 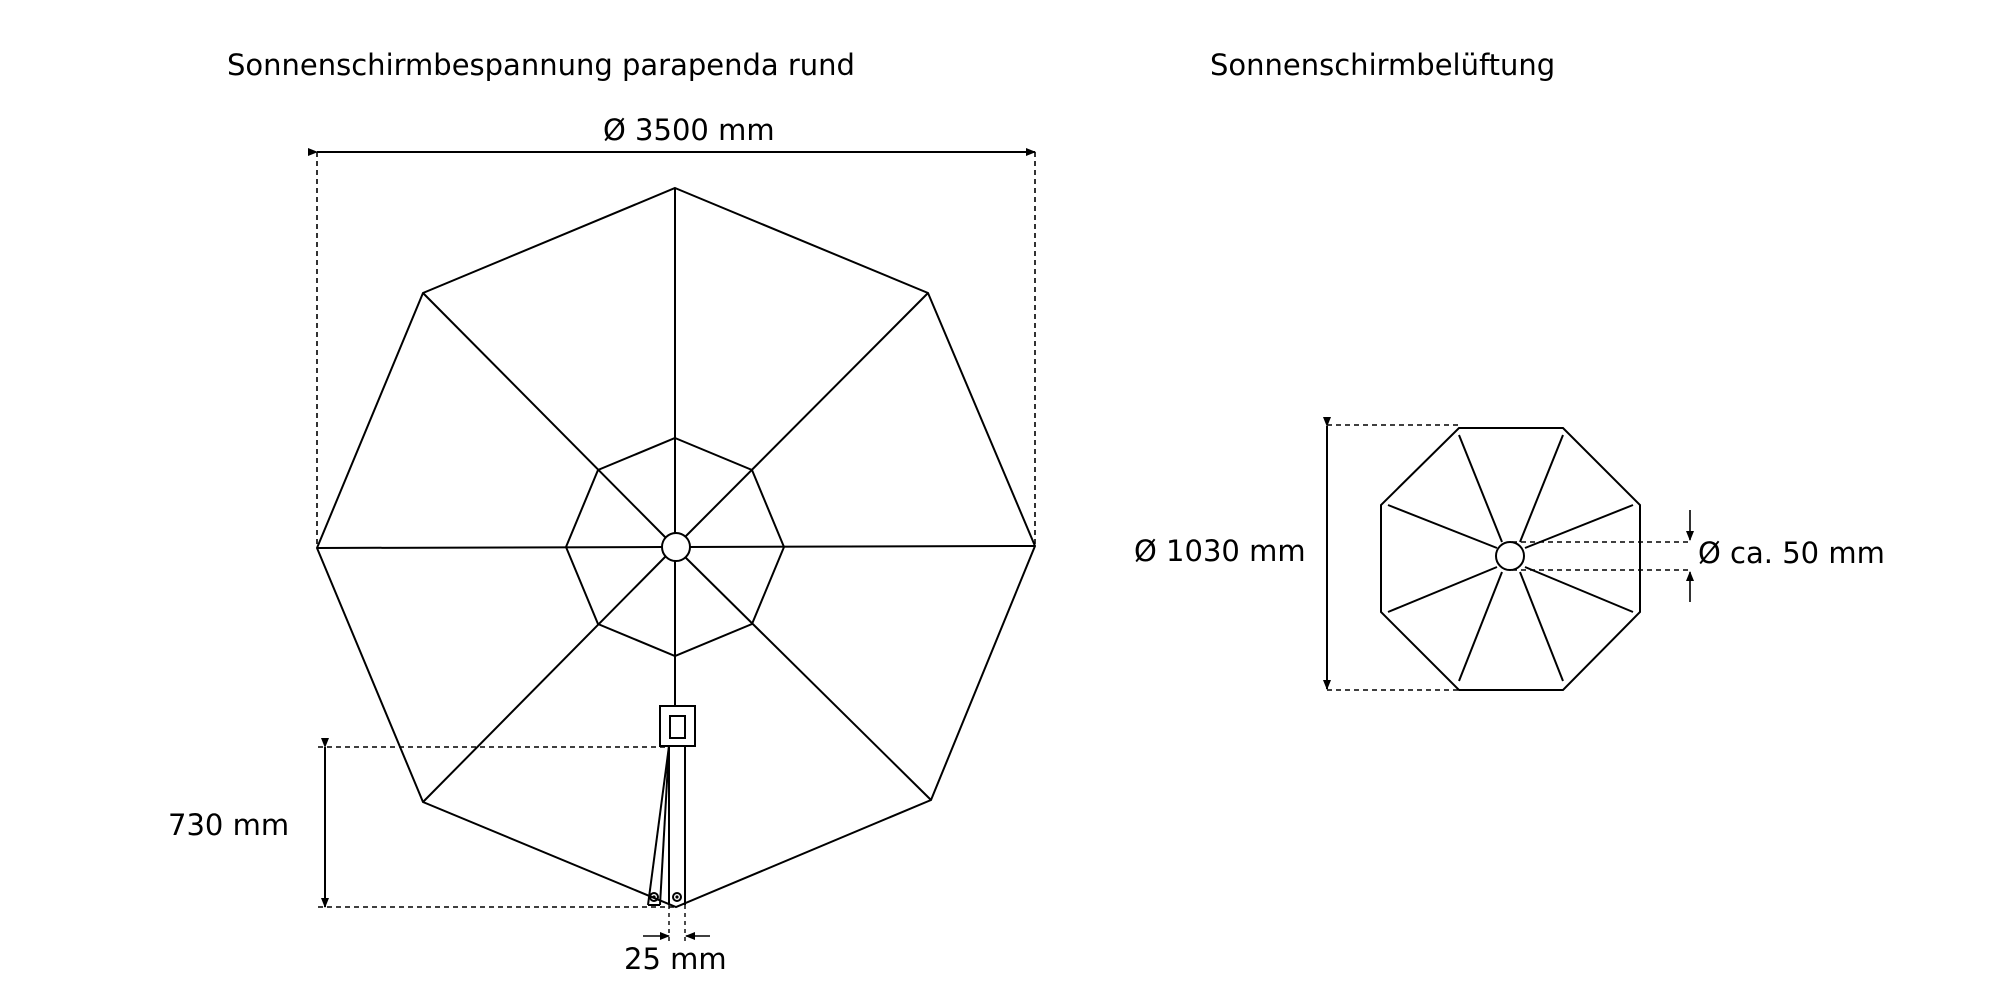 I want to click on strap-eyelet-left, so click(x=654, y=897).